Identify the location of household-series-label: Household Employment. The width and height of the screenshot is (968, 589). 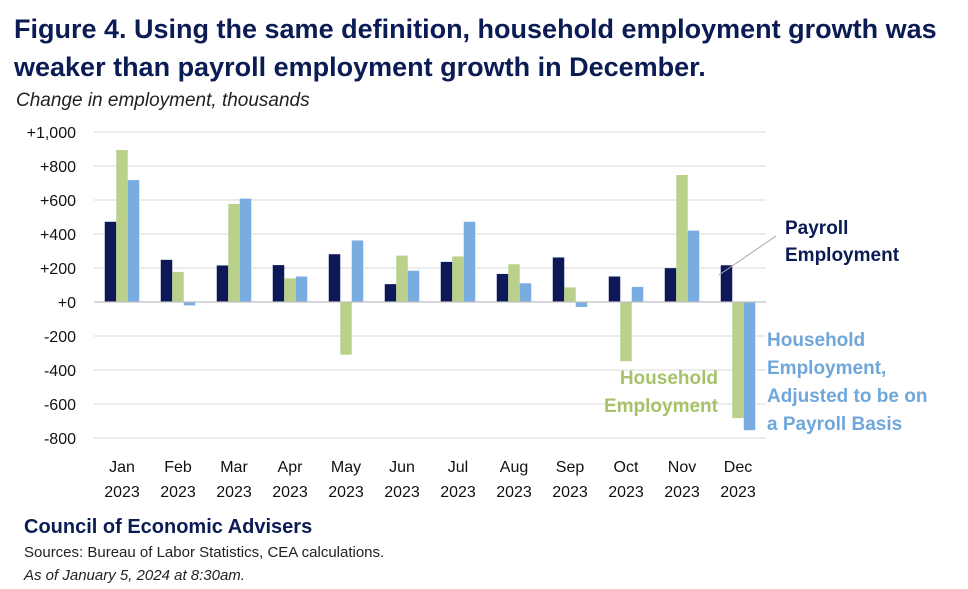
(661, 392).